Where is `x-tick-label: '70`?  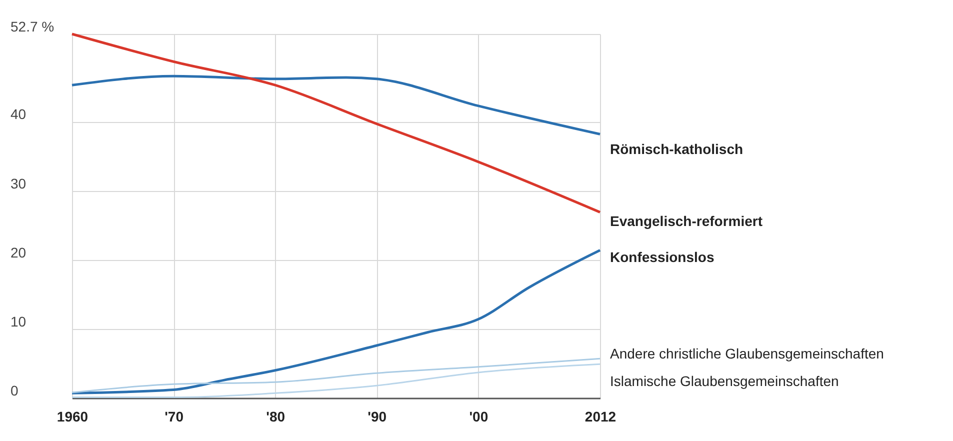
x-tick-label: '70 is located at coordinates (174, 416).